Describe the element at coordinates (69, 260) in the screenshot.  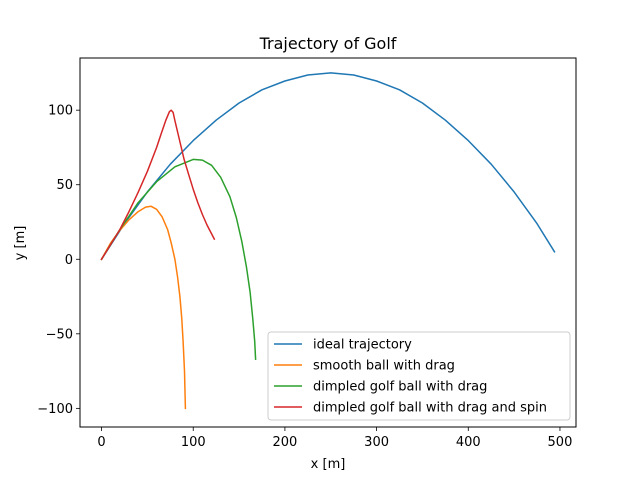
I see `y-tick-label: 0` at that location.